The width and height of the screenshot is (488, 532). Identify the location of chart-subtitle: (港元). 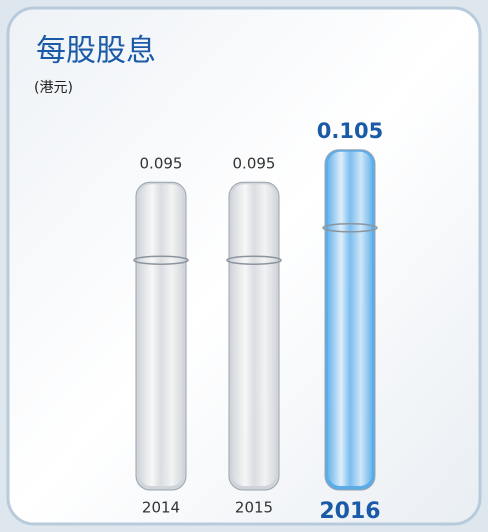
(53, 88).